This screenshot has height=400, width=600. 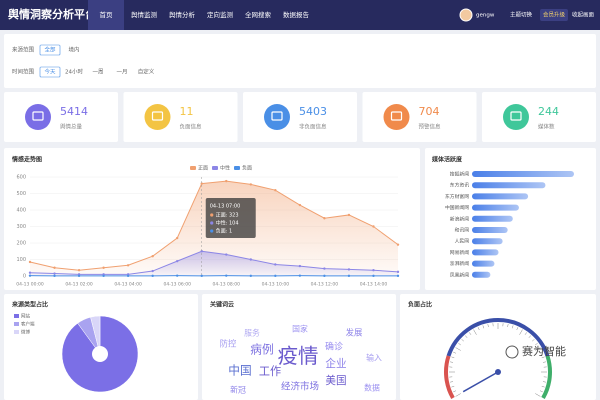 I want to click on bar-label: 中国新闻网, so click(x=457, y=207).